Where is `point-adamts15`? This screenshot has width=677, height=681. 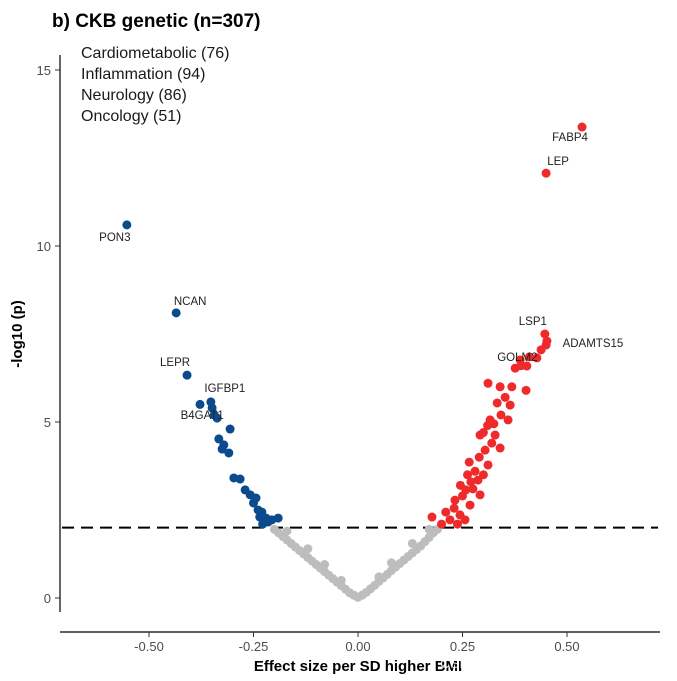 point-adamts15 is located at coordinates (547, 341).